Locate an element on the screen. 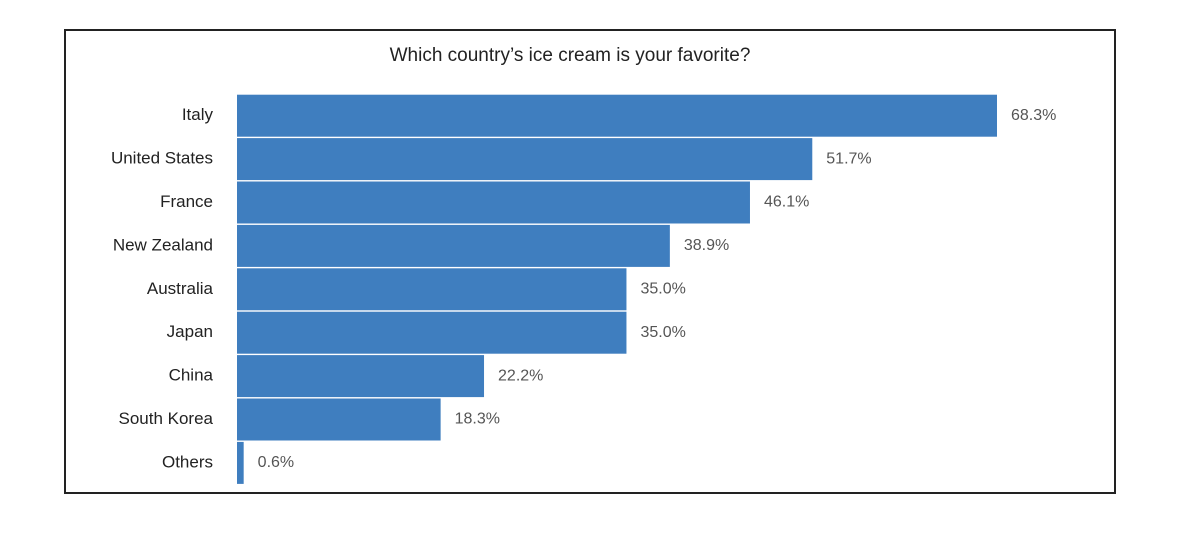 The height and width of the screenshot is (537, 1200). y-tick-label: New Zealand is located at coordinates (163, 244).